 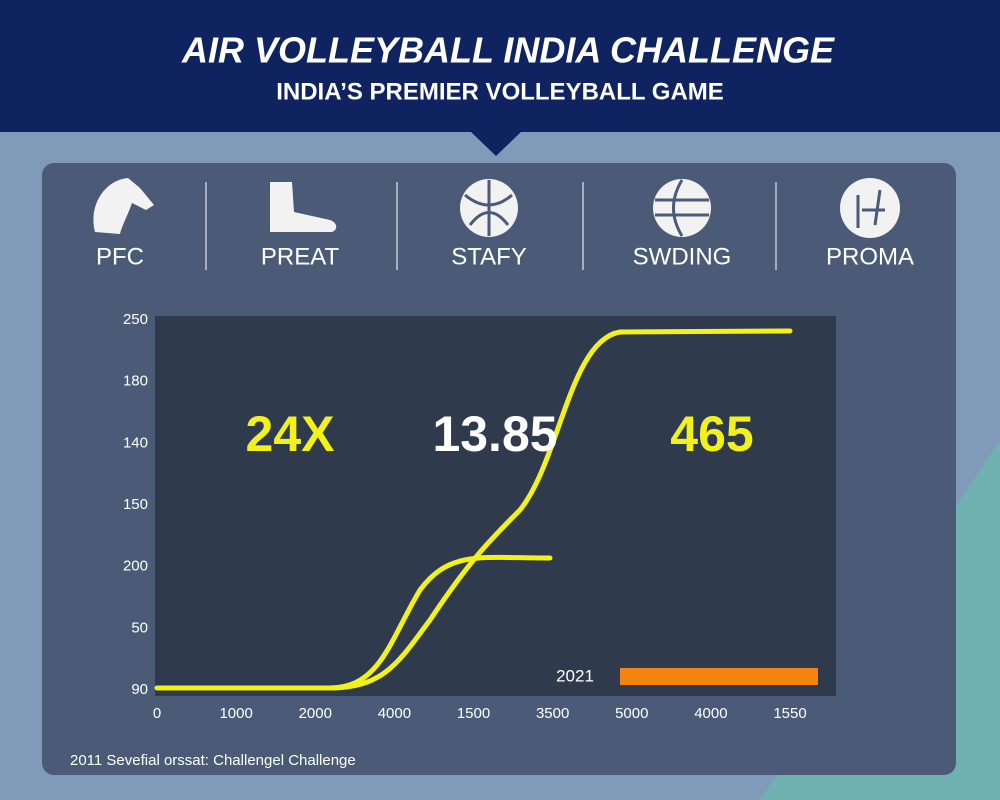 What do you see at coordinates (500, 91) in the screenshot?
I see `subtitle: INDIA’S PREMIER VOLLEYBALL GAME` at bounding box center [500, 91].